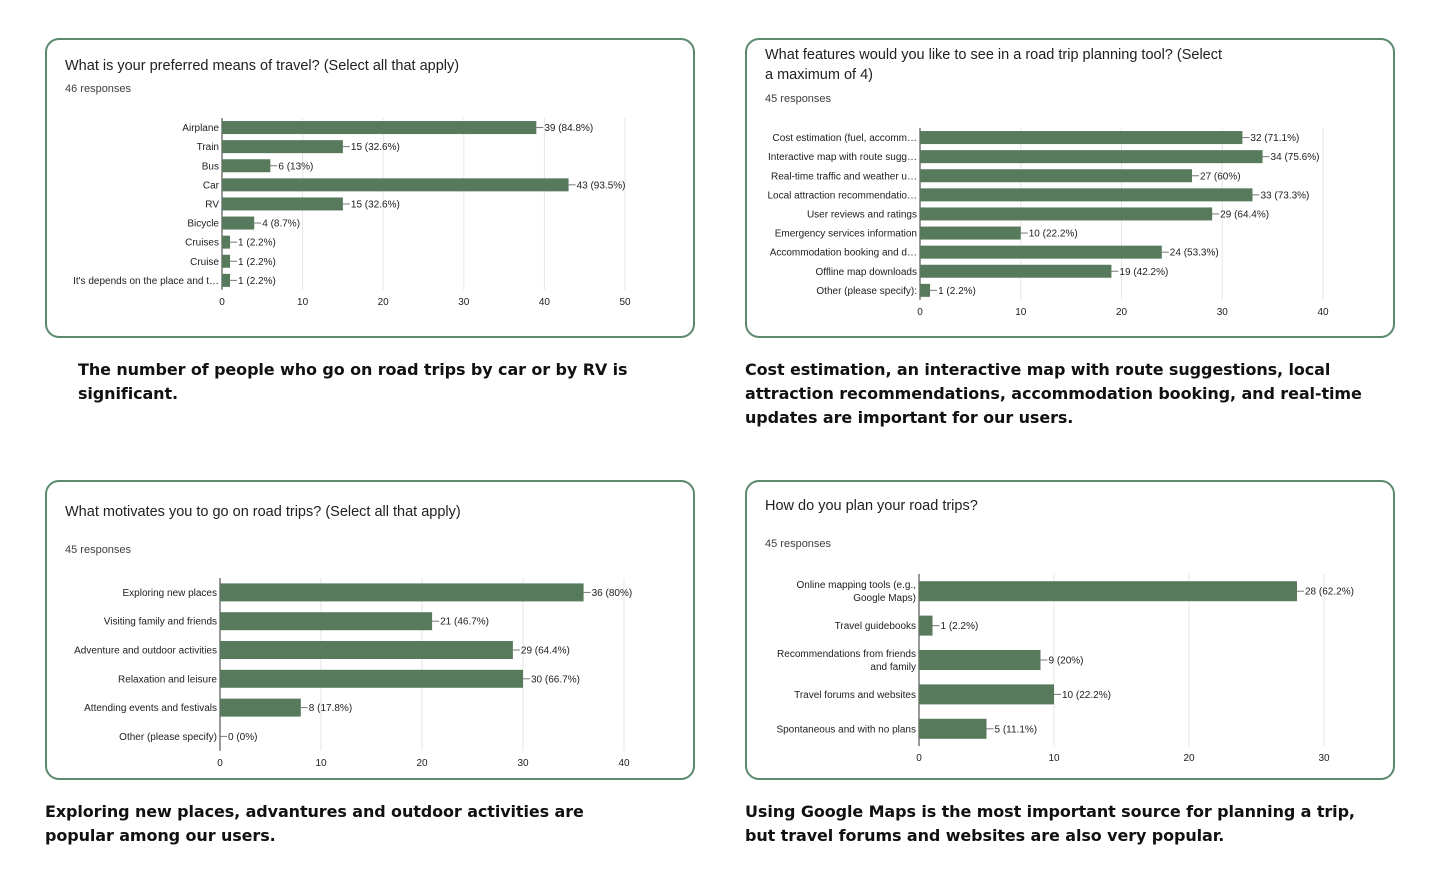 The width and height of the screenshot is (1440, 886). I want to click on category-label-line: Attending events and festivals, so click(150, 708).